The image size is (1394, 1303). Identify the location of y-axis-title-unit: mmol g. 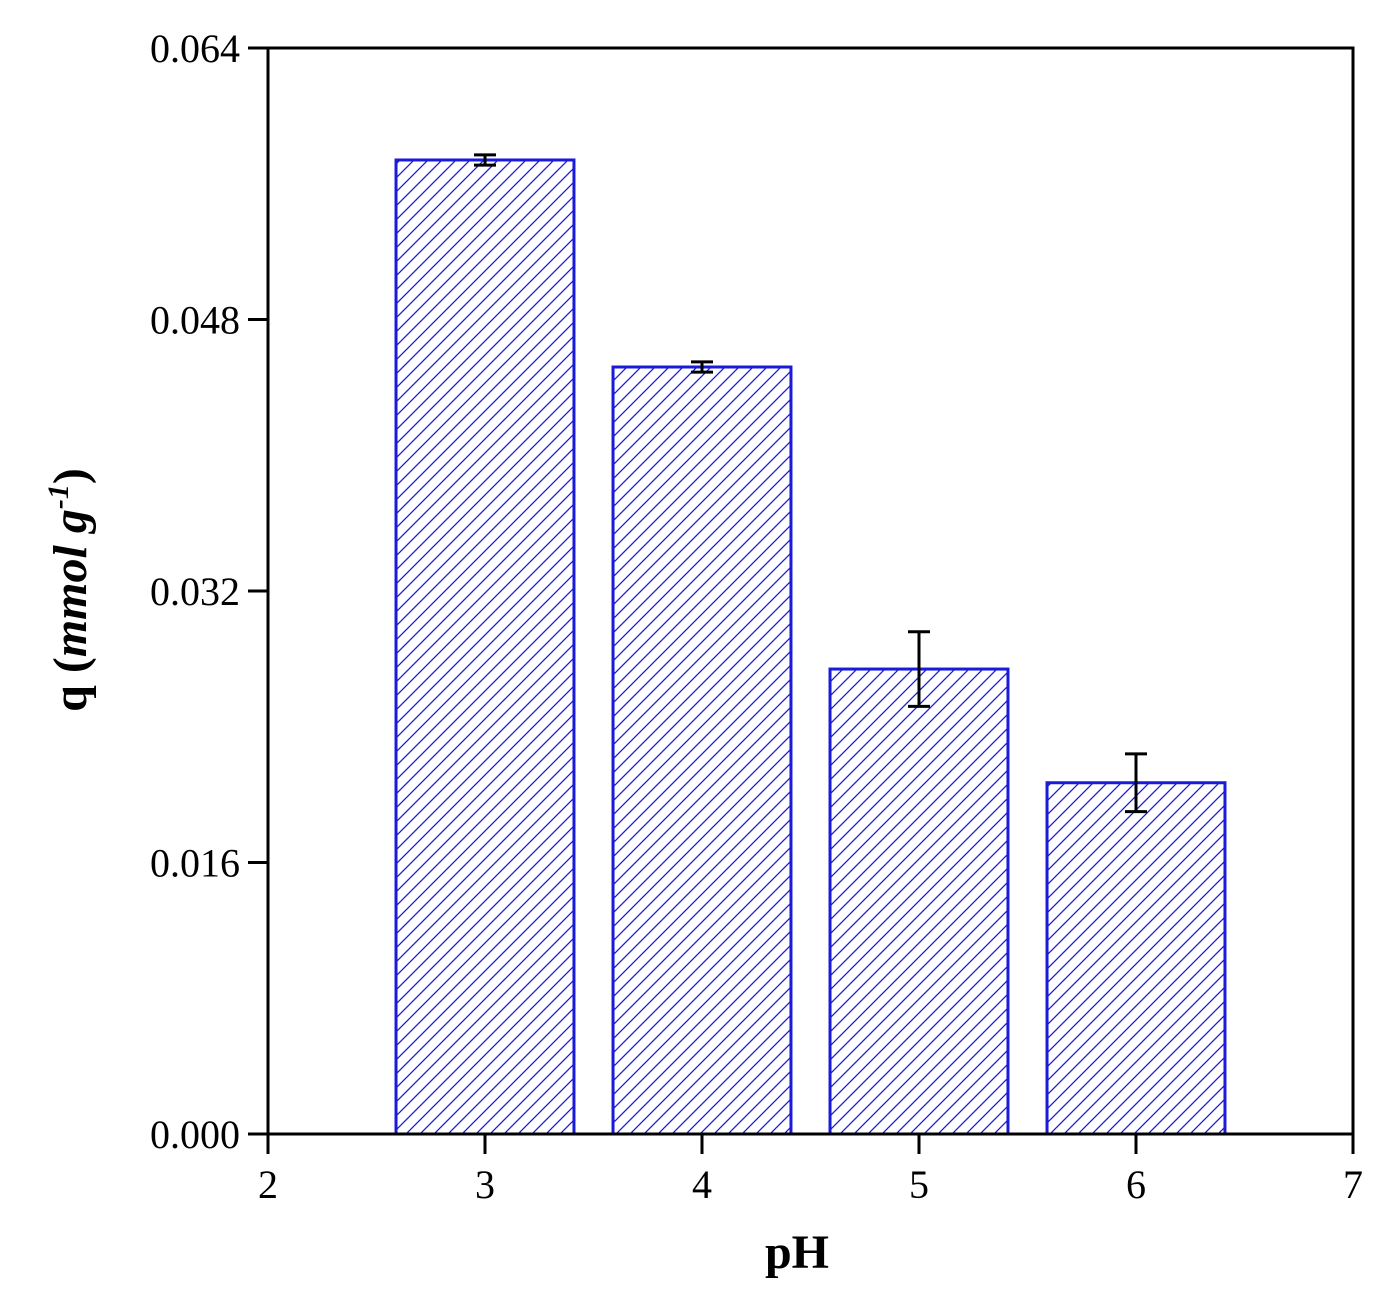
(70, 583).